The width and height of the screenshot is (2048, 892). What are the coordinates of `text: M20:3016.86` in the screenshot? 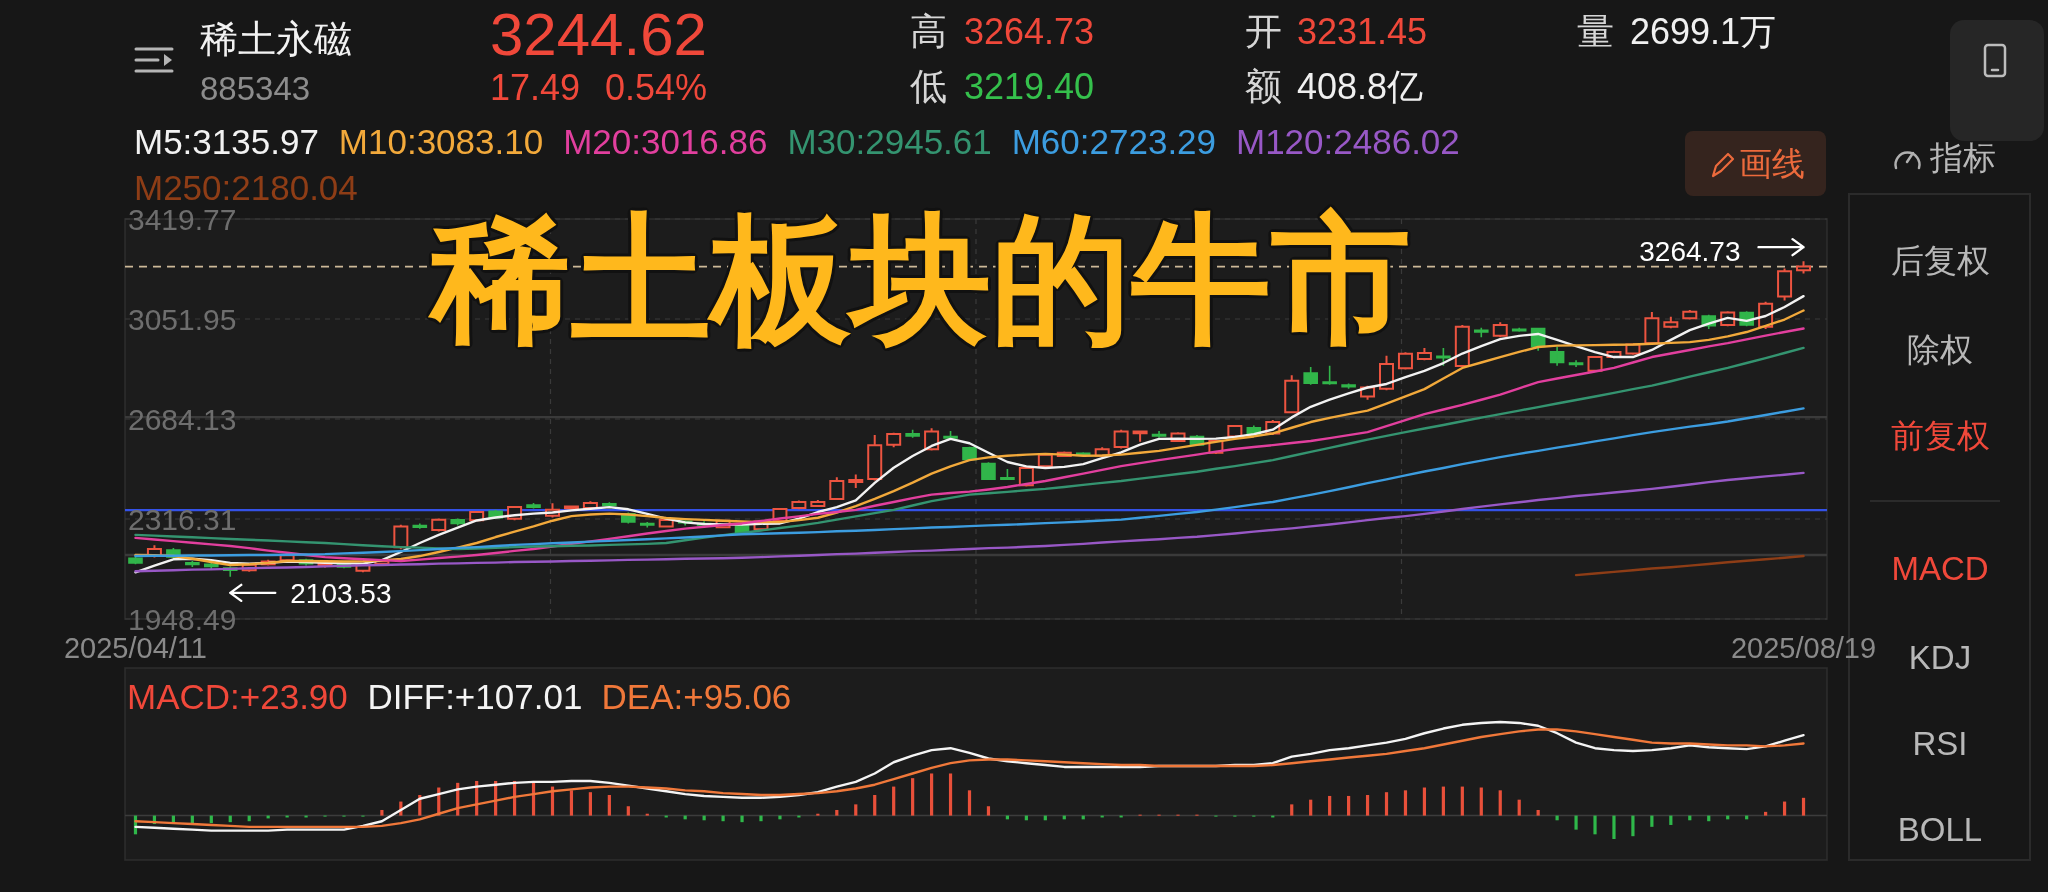 It's located at (665, 141).